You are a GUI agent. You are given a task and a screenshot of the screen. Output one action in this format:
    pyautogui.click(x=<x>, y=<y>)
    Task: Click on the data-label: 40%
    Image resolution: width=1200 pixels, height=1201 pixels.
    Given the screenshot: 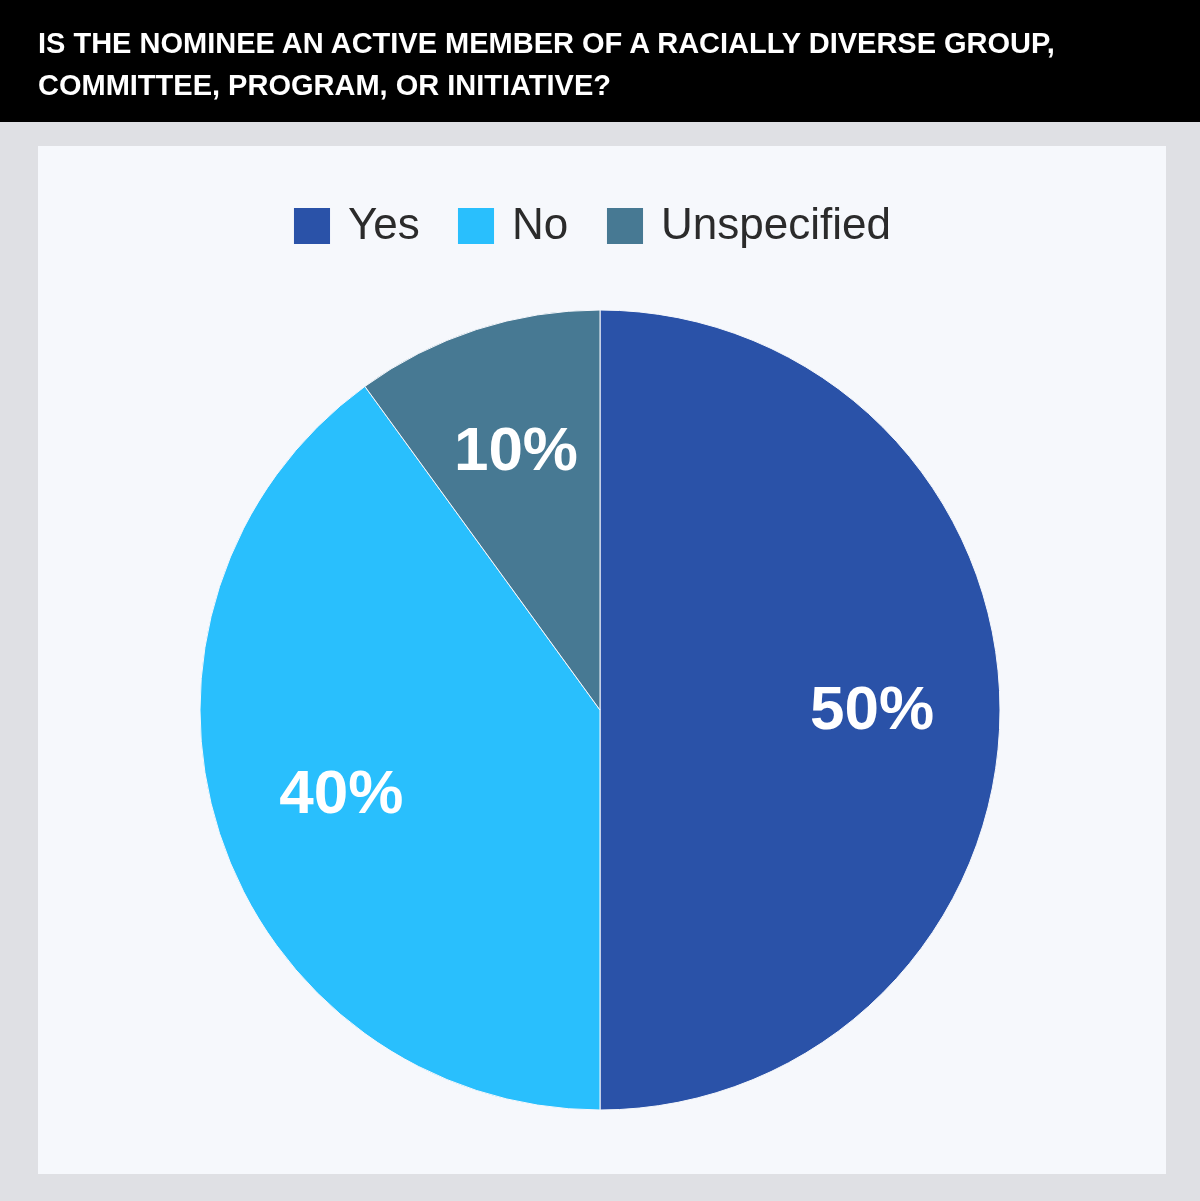 What is the action you would take?
    pyautogui.click(x=341, y=792)
    